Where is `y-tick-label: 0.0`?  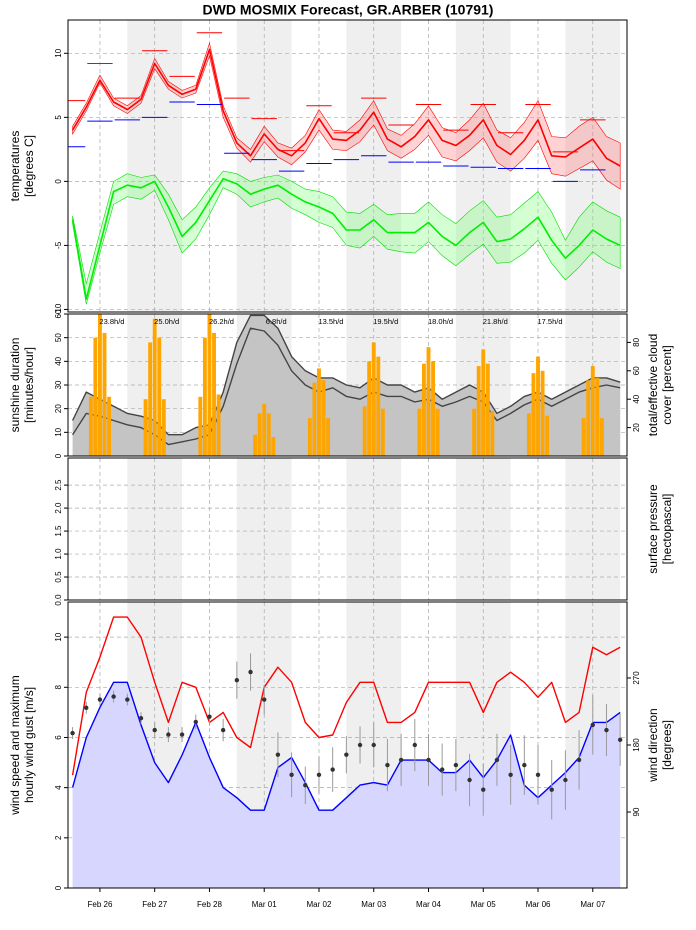 y-tick-label: 0.0 is located at coordinates (58, 600).